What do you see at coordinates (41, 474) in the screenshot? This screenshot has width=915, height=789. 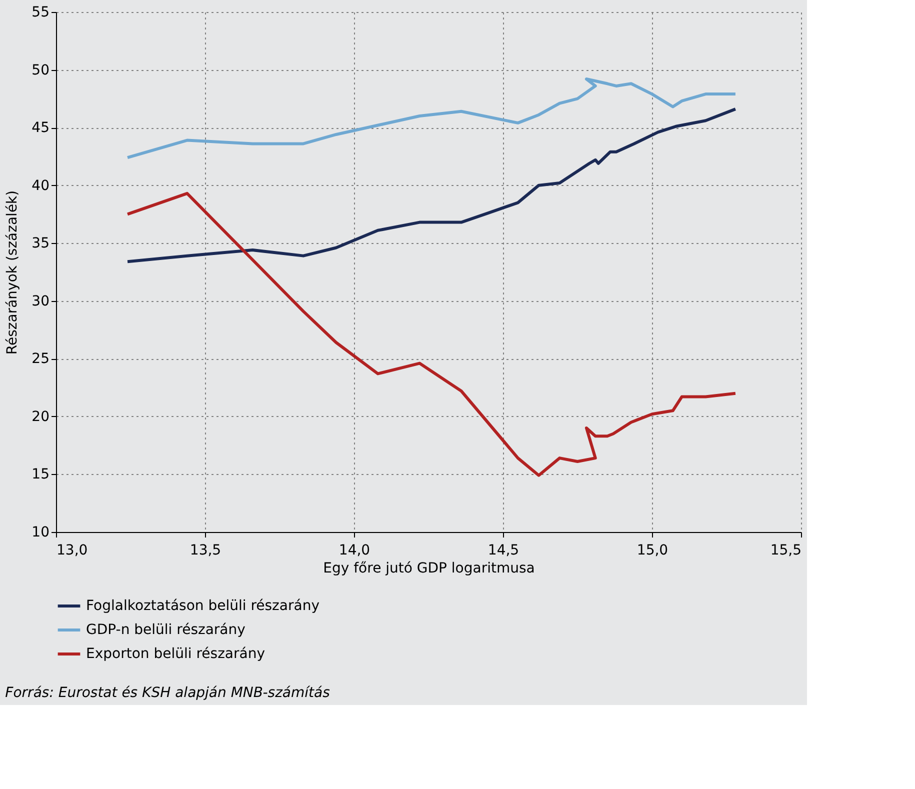 I see `y-tick-label: 15` at bounding box center [41, 474].